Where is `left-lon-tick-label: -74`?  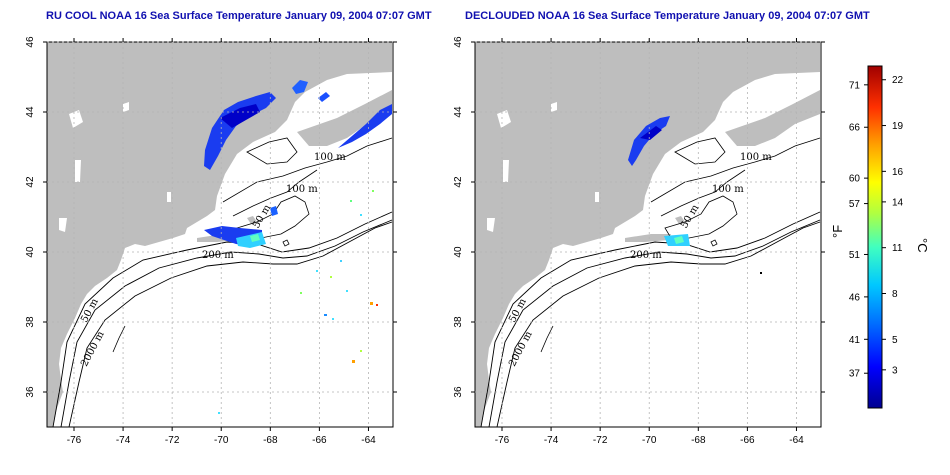
left-lon-tick-label: -74 is located at coordinates (123, 440).